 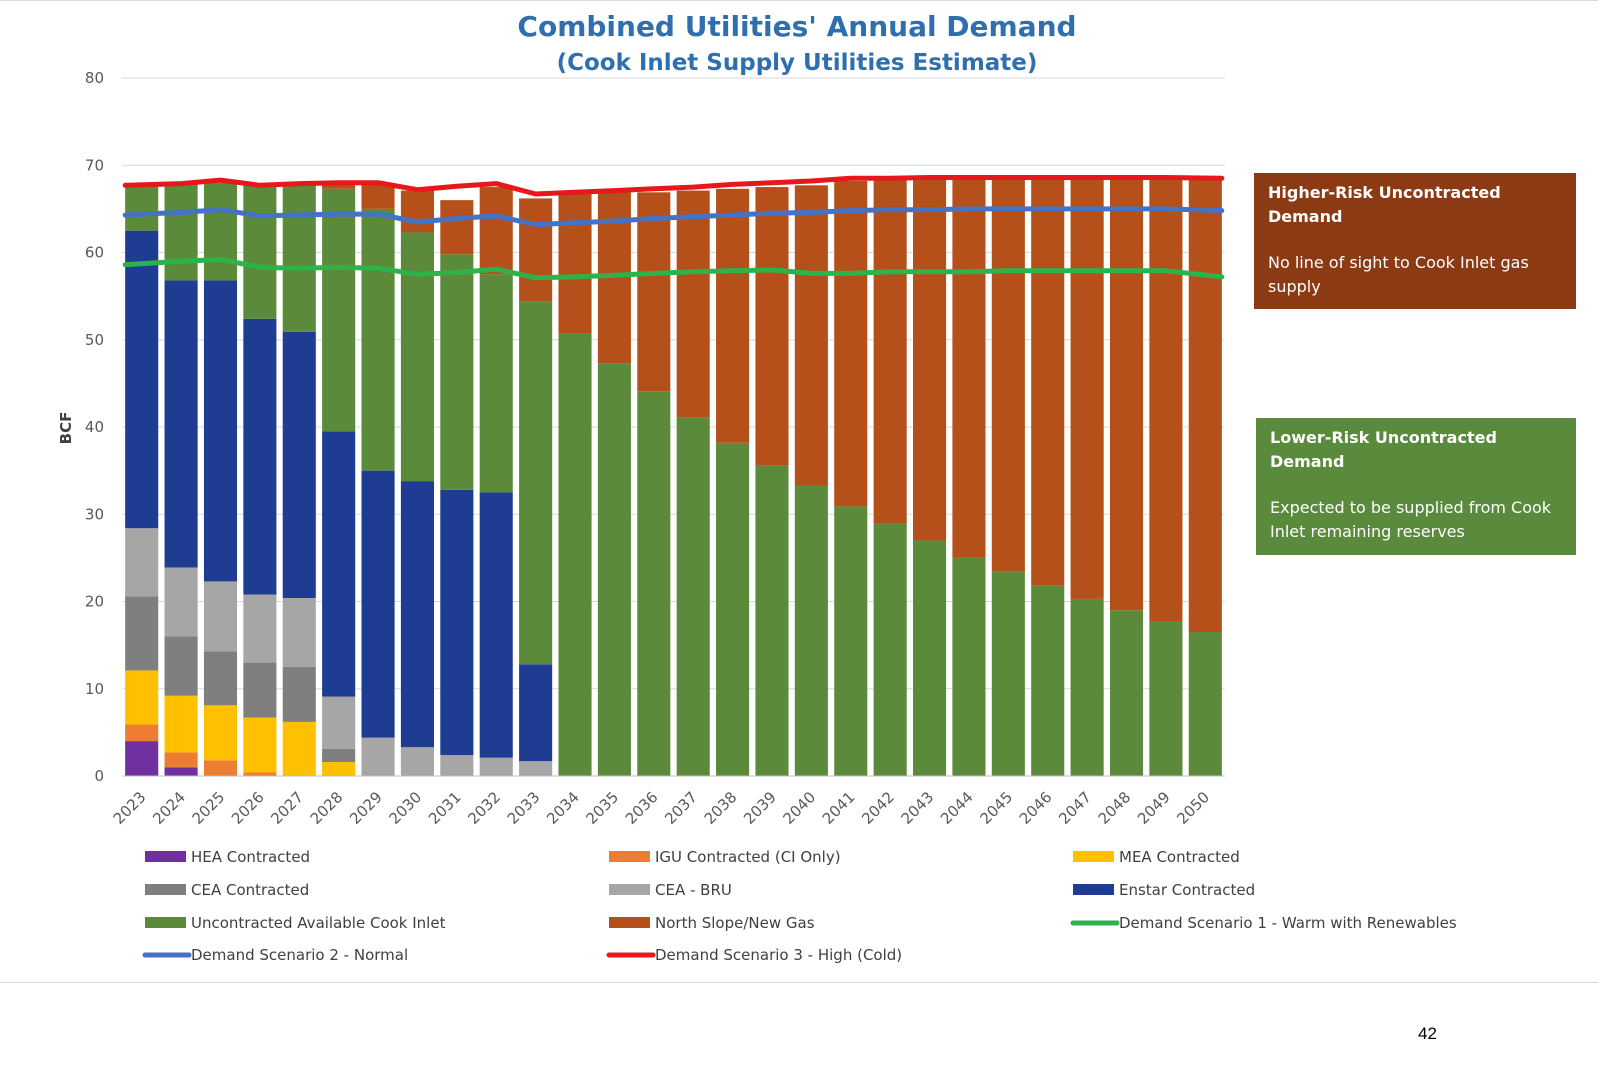 I want to click on legend-item: North Slope/New Gas, so click(x=712, y=923).